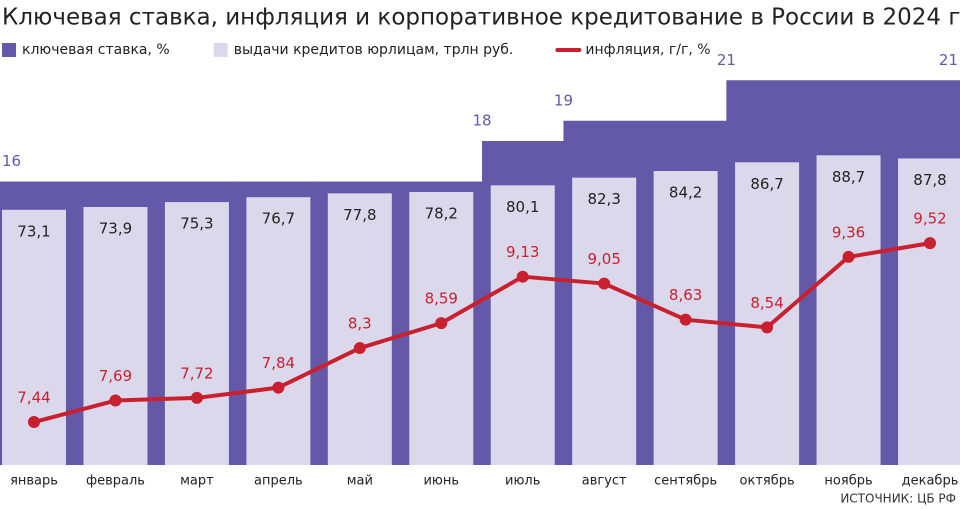 The width and height of the screenshot is (960, 509). Describe the element at coordinates (767, 481) in the screenshot. I see `x-tick-label: октябрь` at that location.